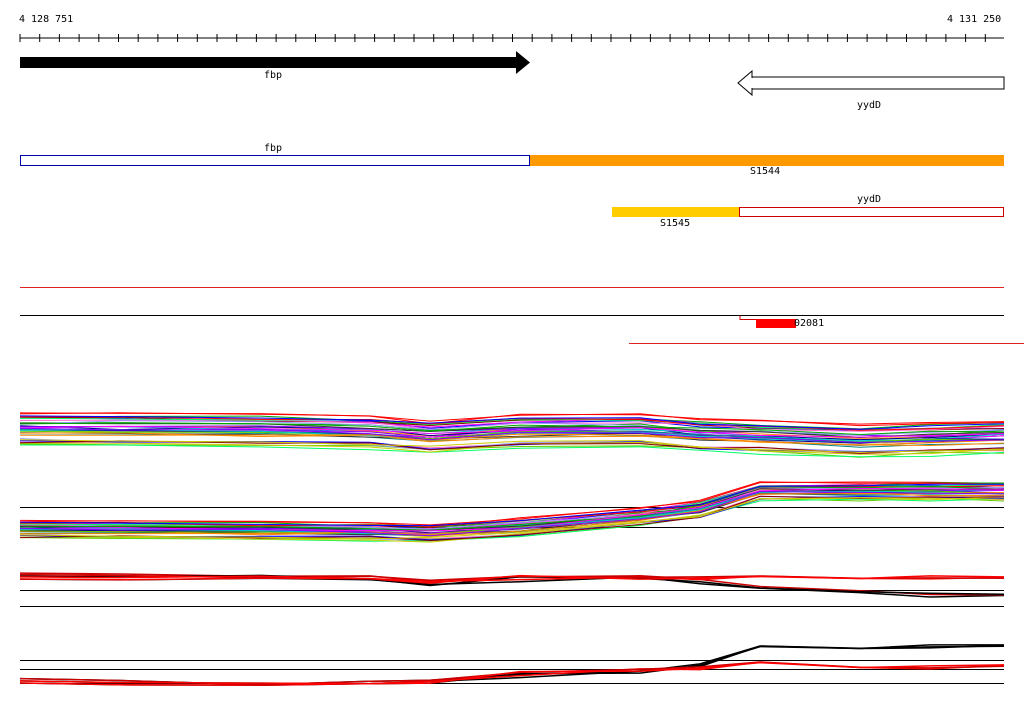 The height and width of the screenshot is (714, 1024). Describe the element at coordinates (767, 160) in the screenshot. I see `segment-S1544` at that location.